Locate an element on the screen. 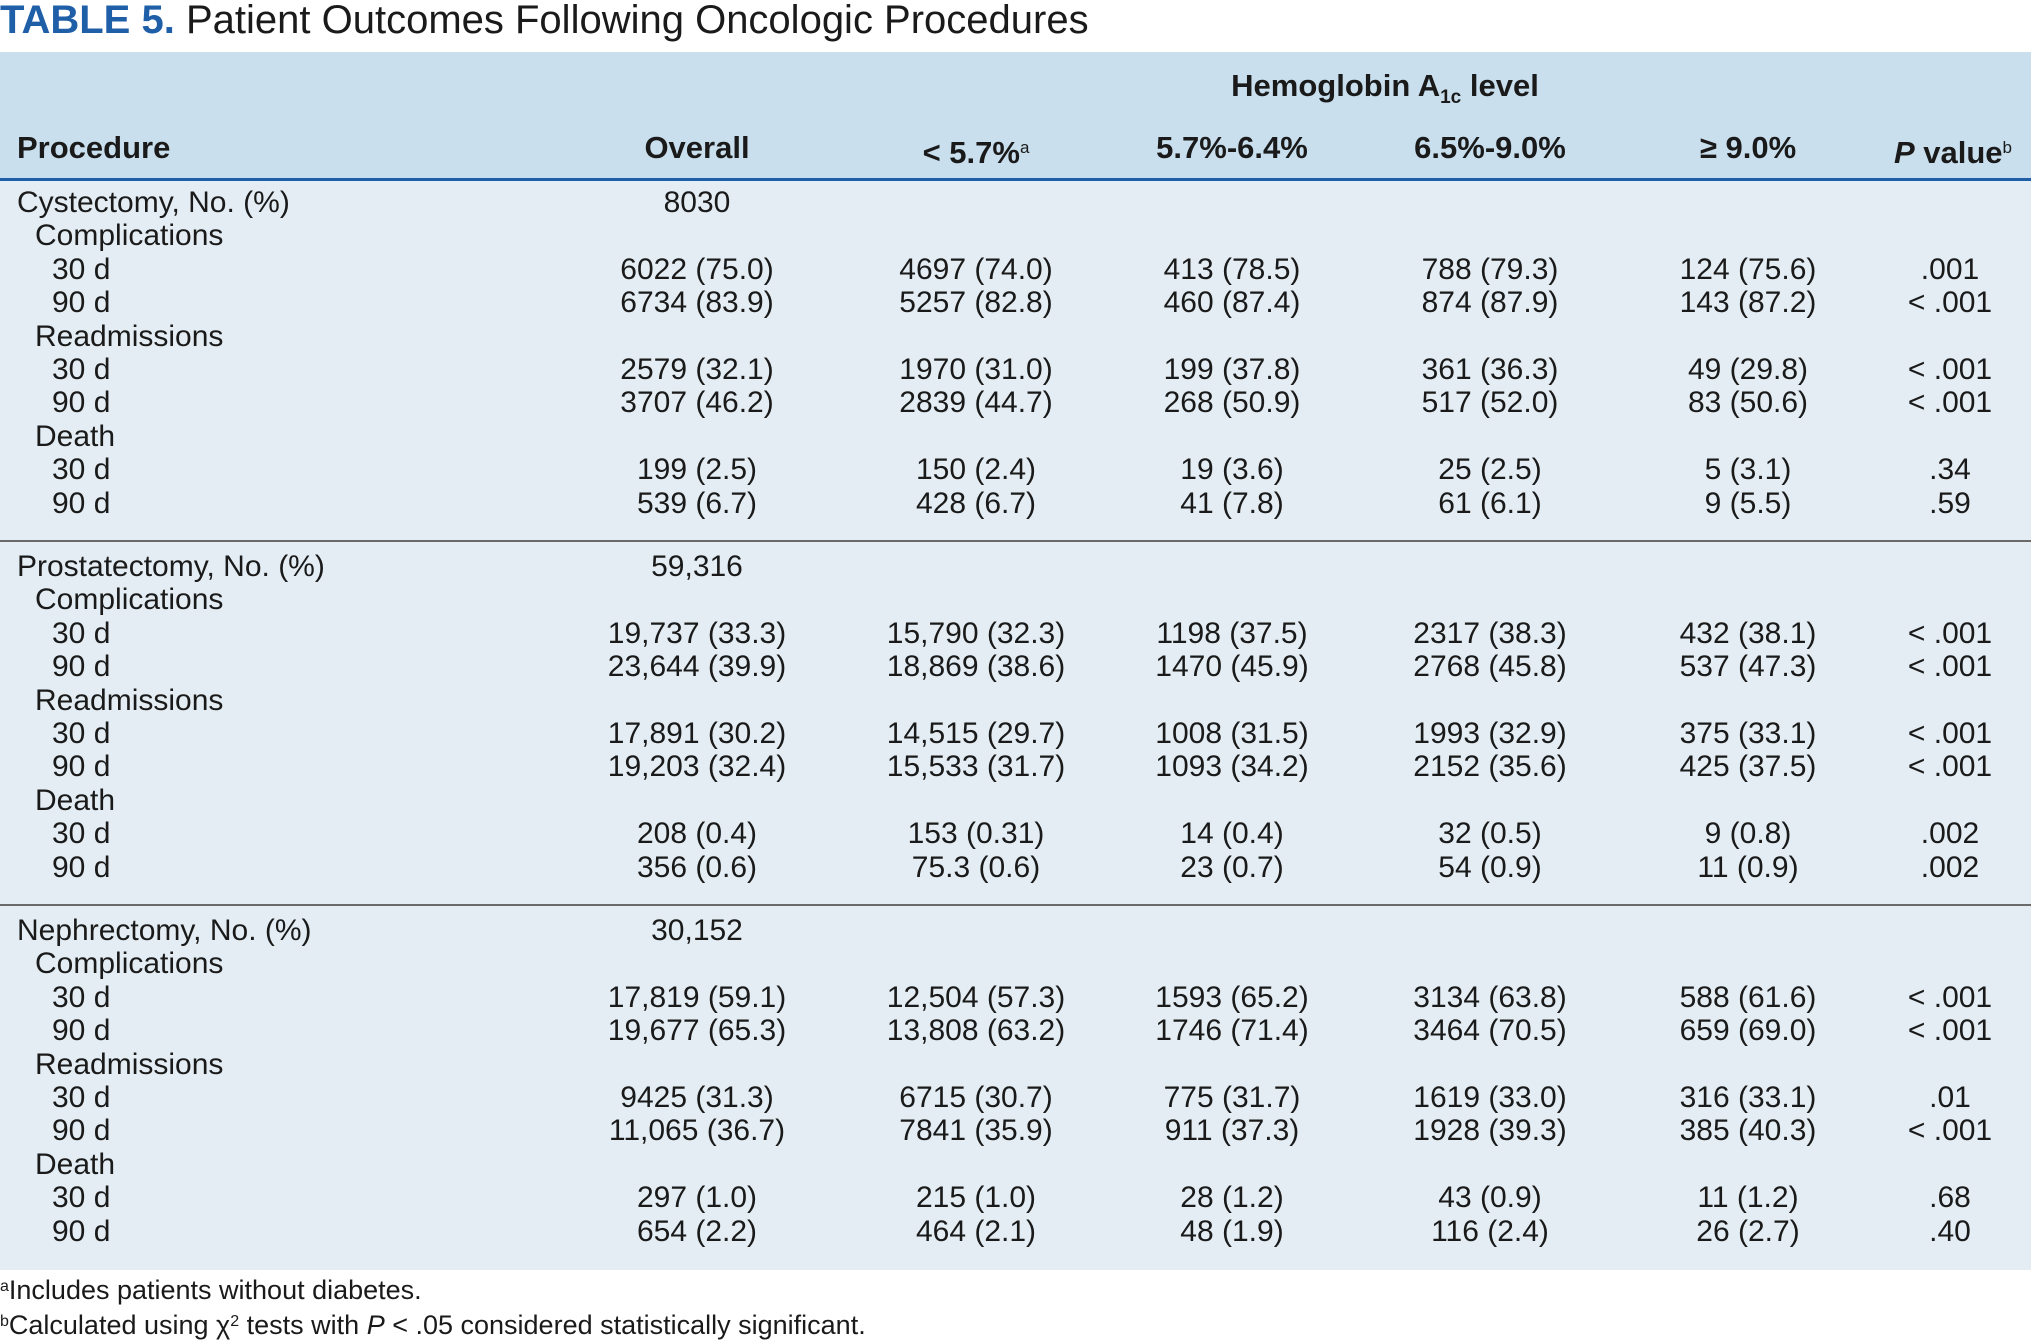 The image size is (2031, 1342). cell-r57-64: 1093 (34.2) is located at coordinates (1232, 767).